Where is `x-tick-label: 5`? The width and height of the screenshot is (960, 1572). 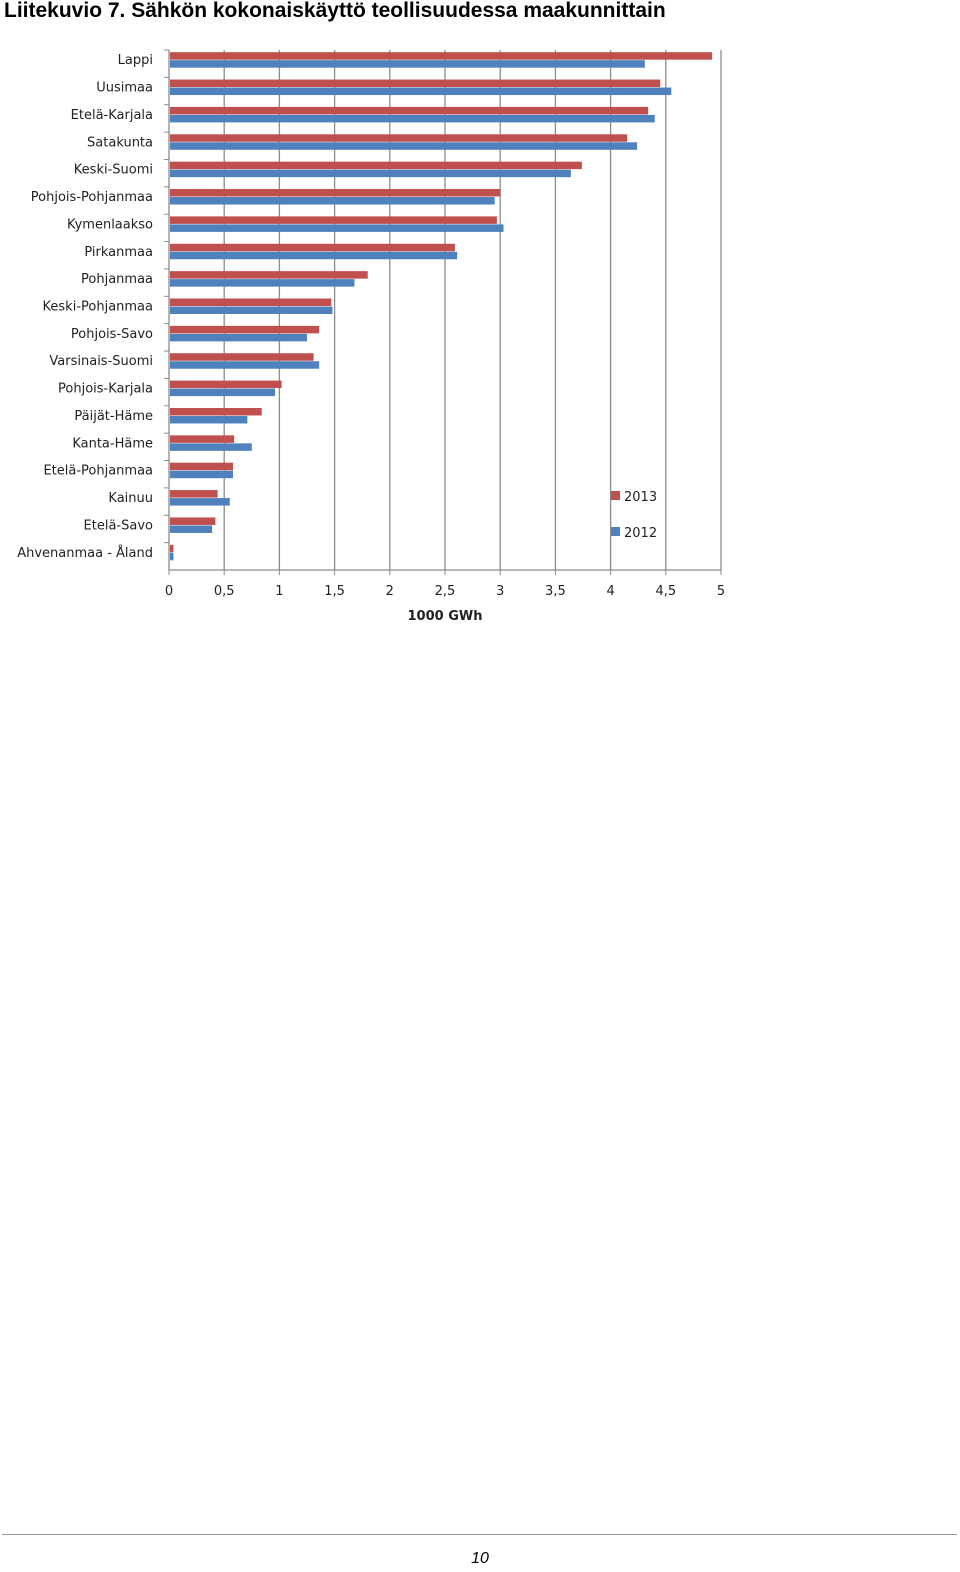
x-tick-label: 5 is located at coordinates (721, 591).